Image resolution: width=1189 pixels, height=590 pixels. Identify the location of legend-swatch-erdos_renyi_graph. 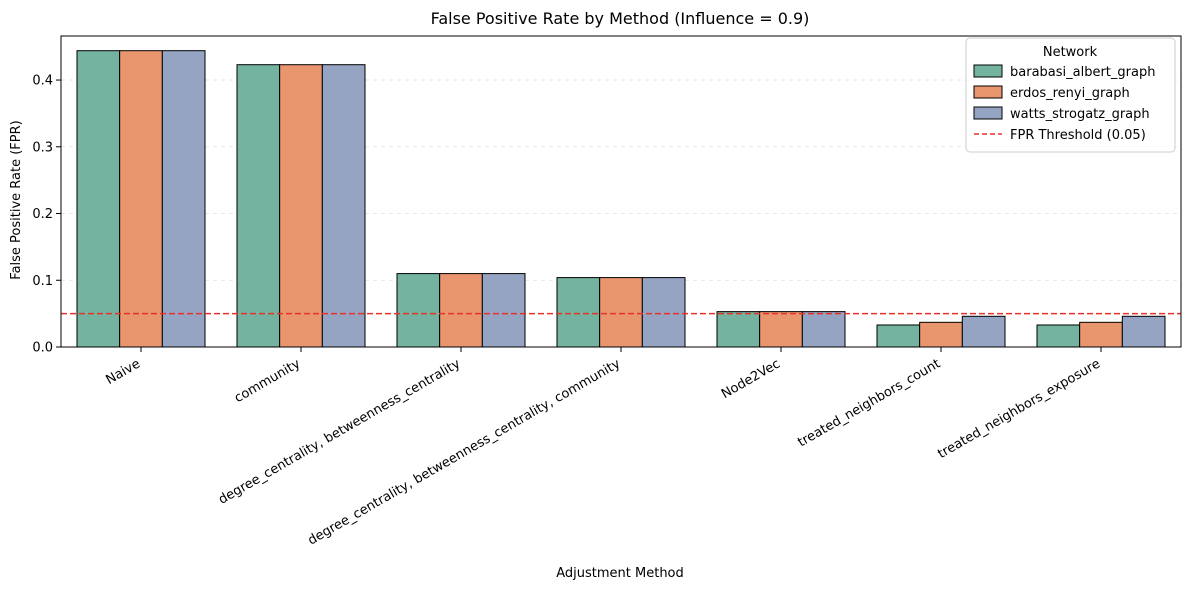
(988, 92).